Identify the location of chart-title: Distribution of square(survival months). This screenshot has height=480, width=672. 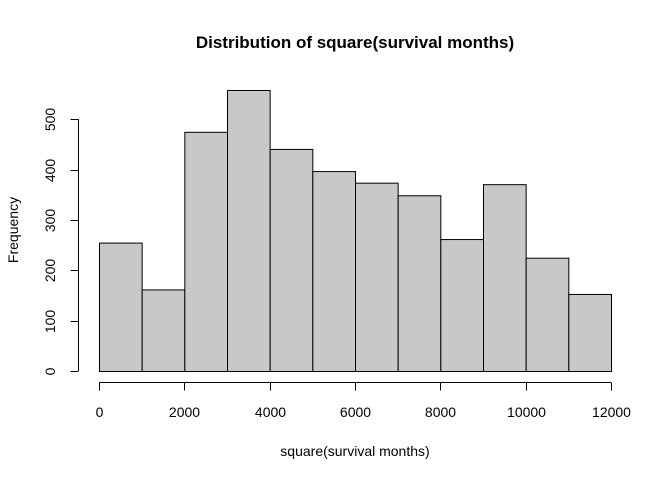
(355, 42).